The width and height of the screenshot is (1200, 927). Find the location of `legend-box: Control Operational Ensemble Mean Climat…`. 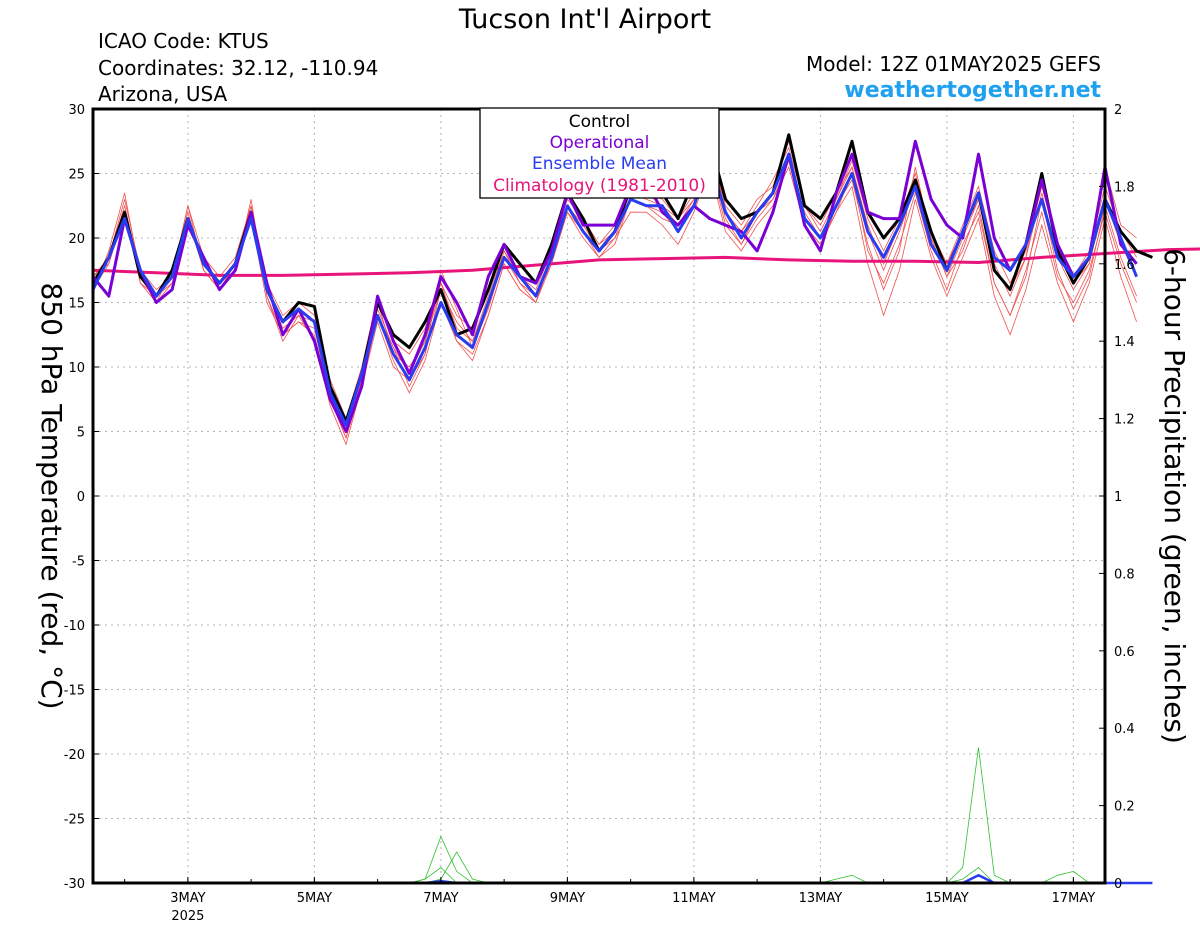

legend-box: Control Operational Ensemble Mean Climat… is located at coordinates (599, 153).